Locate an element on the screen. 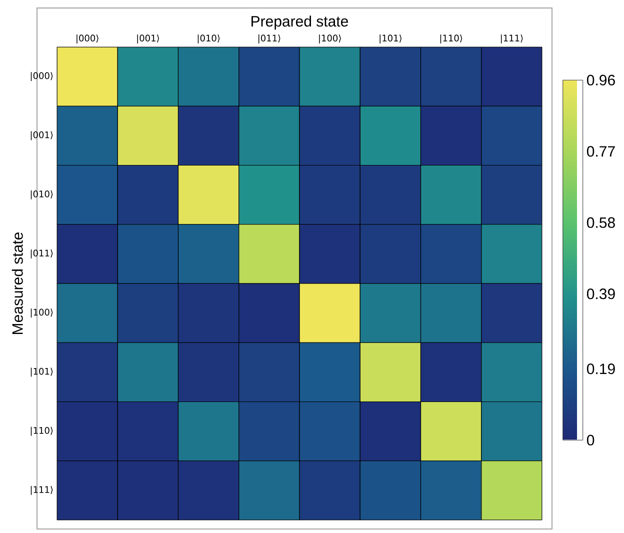 This screenshot has height=533, width=624. color-bar-label: 0.58 is located at coordinates (600, 222).